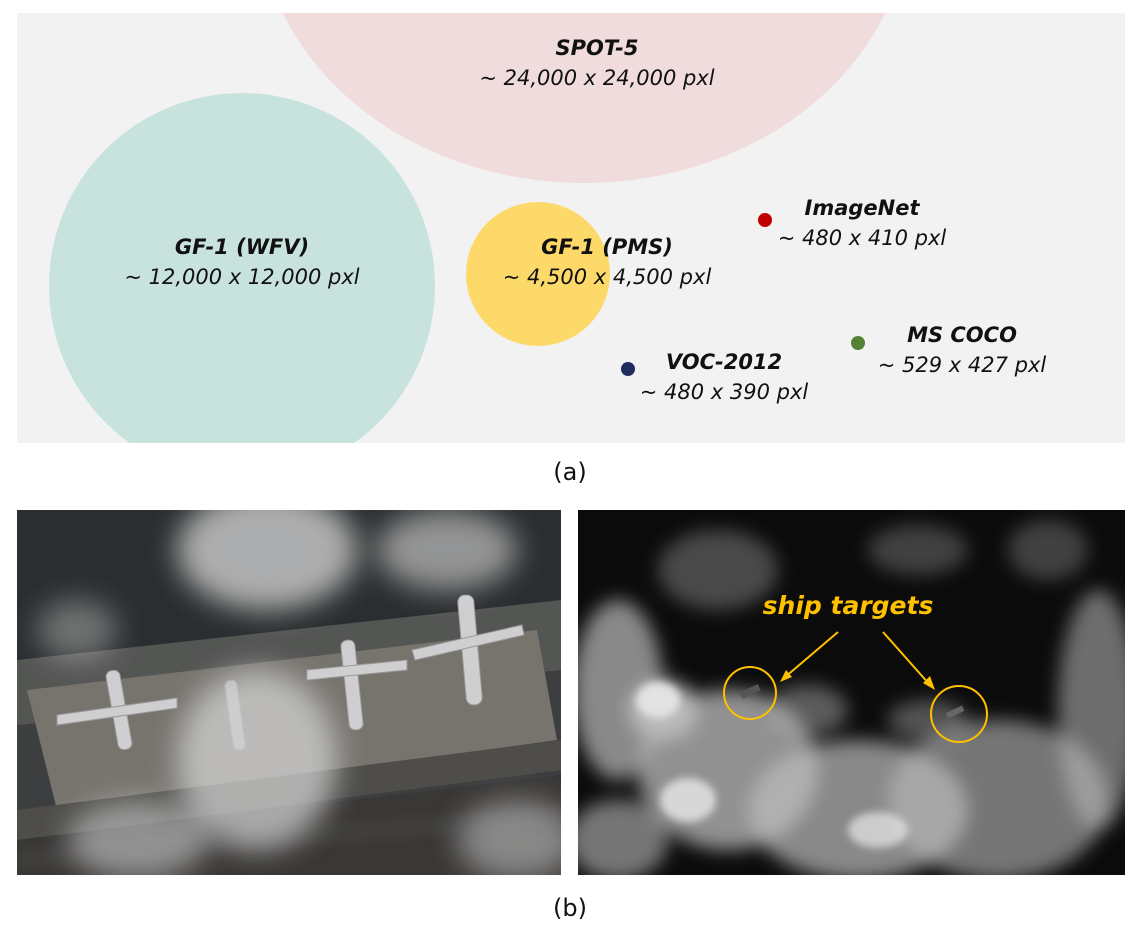  What do you see at coordinates (862, 238) in the screenshot?
I see `imagenet-size: ~ 480 x 410 pxl` at bounding box center [862, 238].